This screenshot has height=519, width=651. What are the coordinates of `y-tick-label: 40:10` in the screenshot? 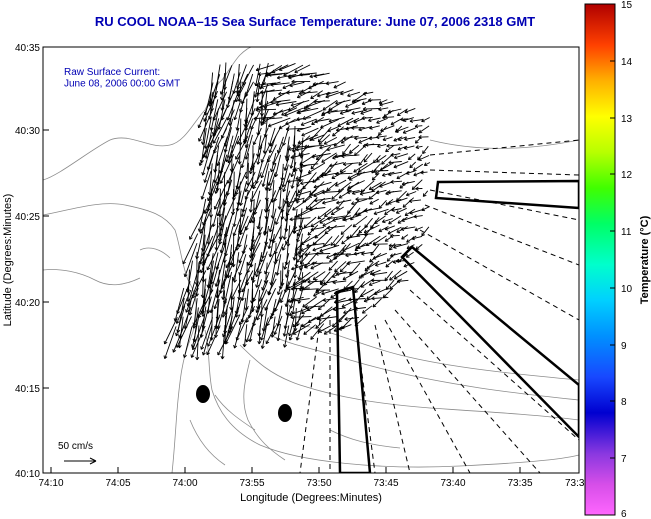 It's located at (27, 474).